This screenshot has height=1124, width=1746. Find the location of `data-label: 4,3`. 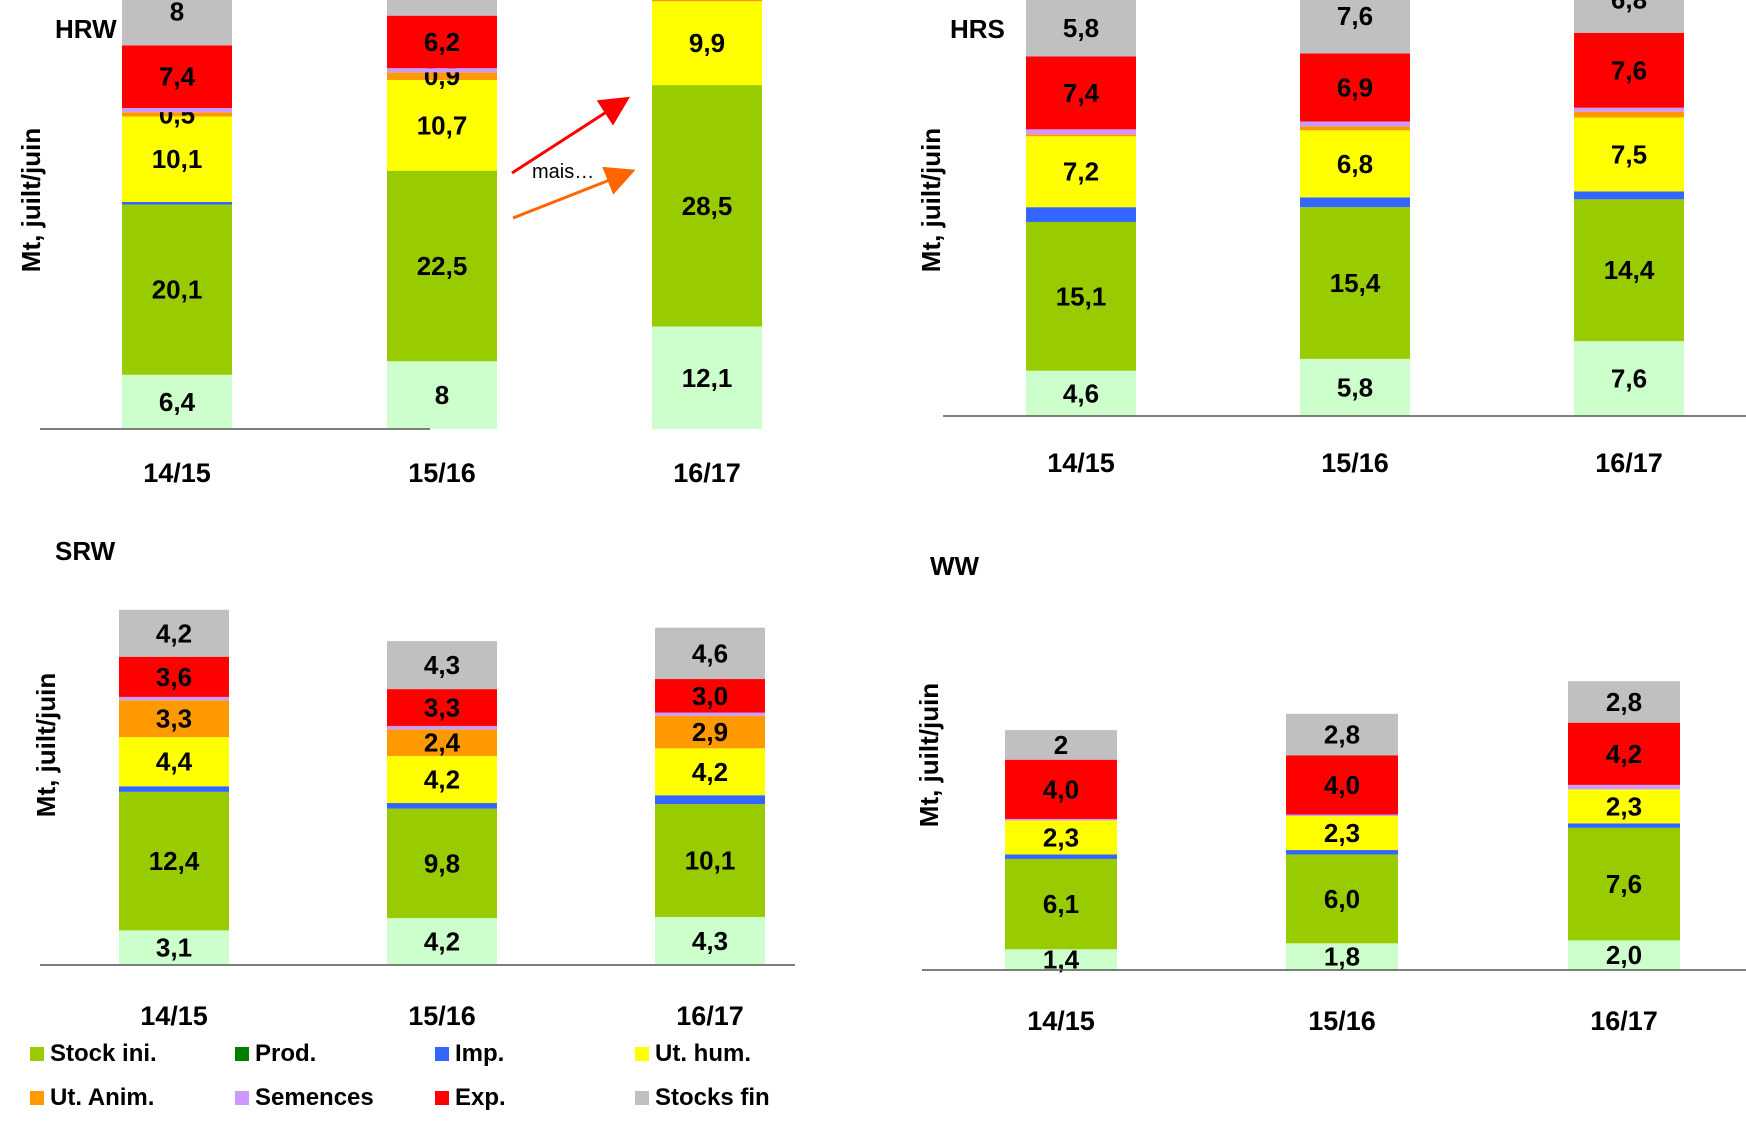

data-label: 4,3 is located at coordinates (442, 665).